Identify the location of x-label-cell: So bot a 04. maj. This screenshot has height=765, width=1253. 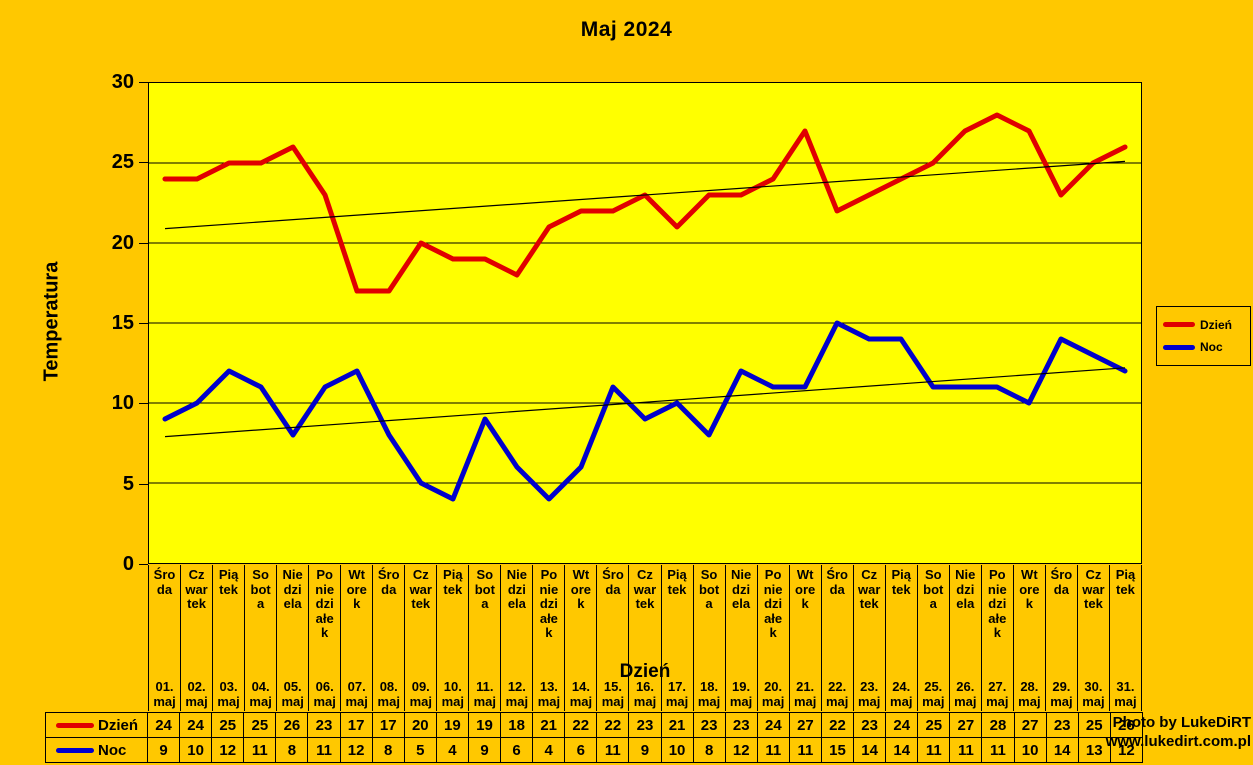
(260, 638).